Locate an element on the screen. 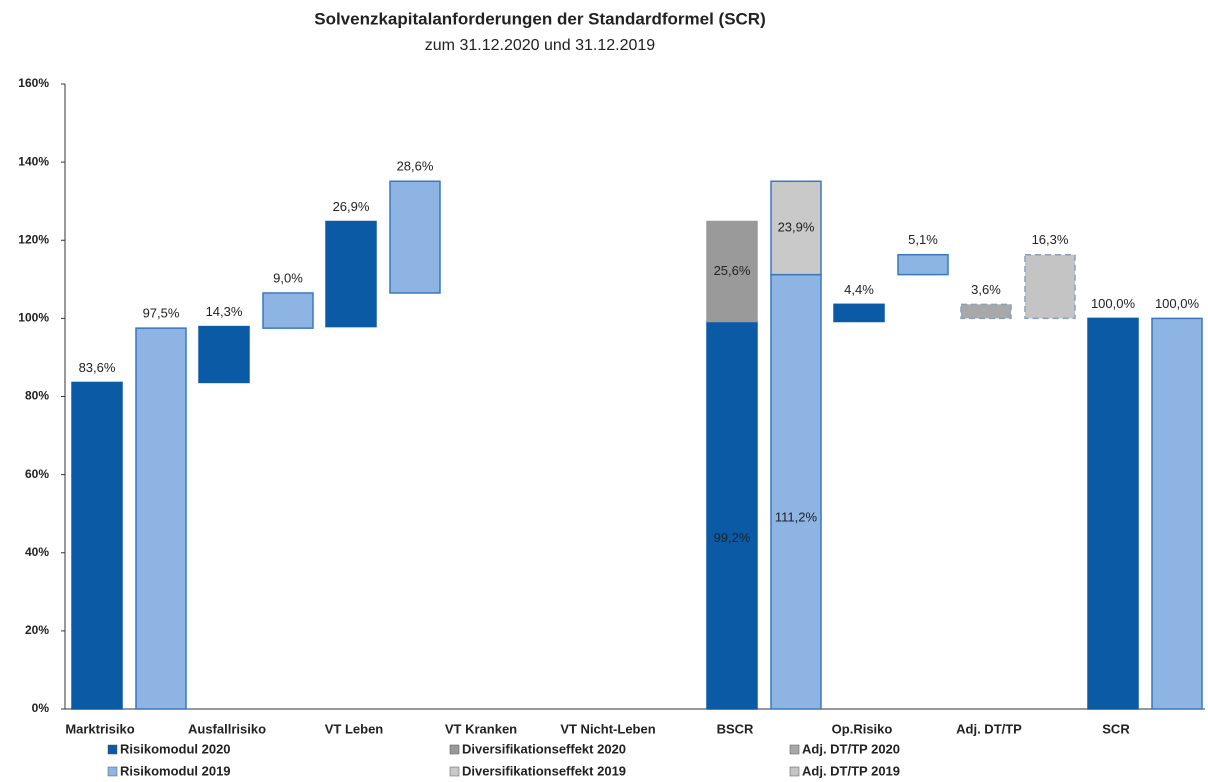 The image size is (1208, 782). x-tick-label: VT Nicht-Leben is located at coordinates (607, 728).